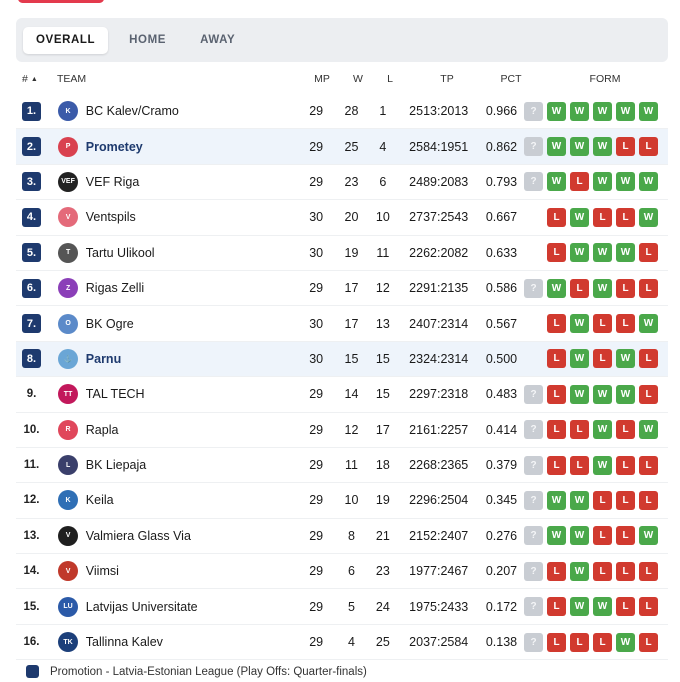 Image resolution: width=680 pixels, height=682 pixels. What do you see at coordinates (342, 466) in the screenshot?
I see `table-row: 11. L BK Liepaja 29 11 18 2268:2365 0.379? L L W L L` at bounding box center [342, 466].